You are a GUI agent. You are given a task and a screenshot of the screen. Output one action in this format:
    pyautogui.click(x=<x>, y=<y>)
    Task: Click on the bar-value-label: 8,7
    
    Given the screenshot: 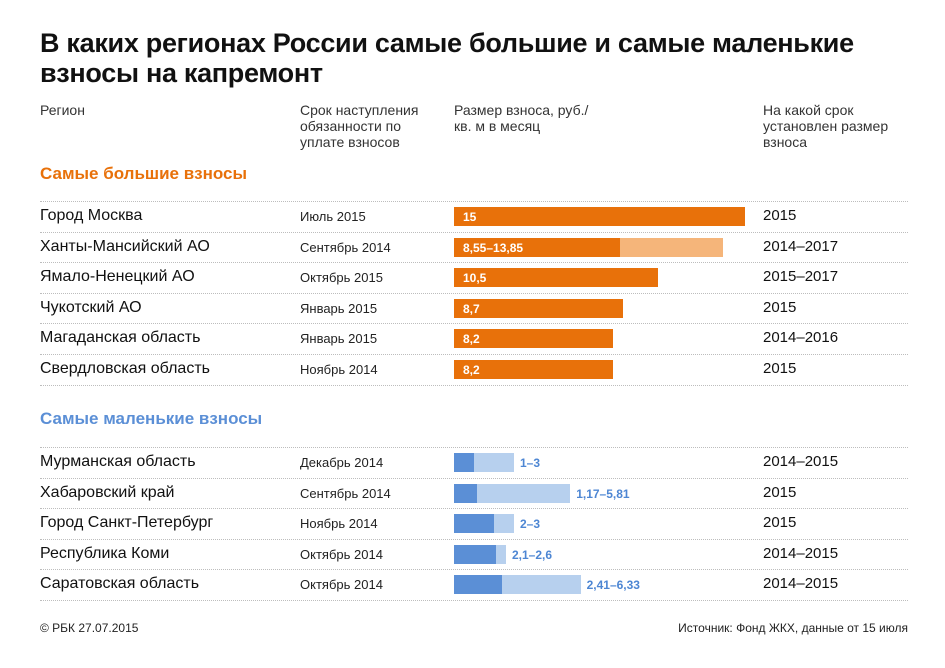 What is the action you would take?
    pyautogui.click(x=471, y=308)
    